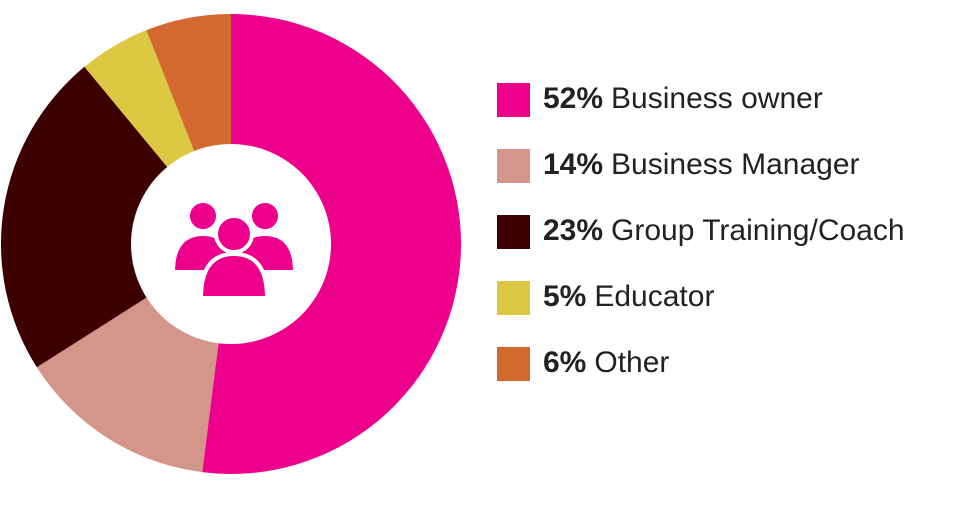 This screenshot has width=956, height=514. I want to click on legend-label: 52% Business owner, so click(683, 98).